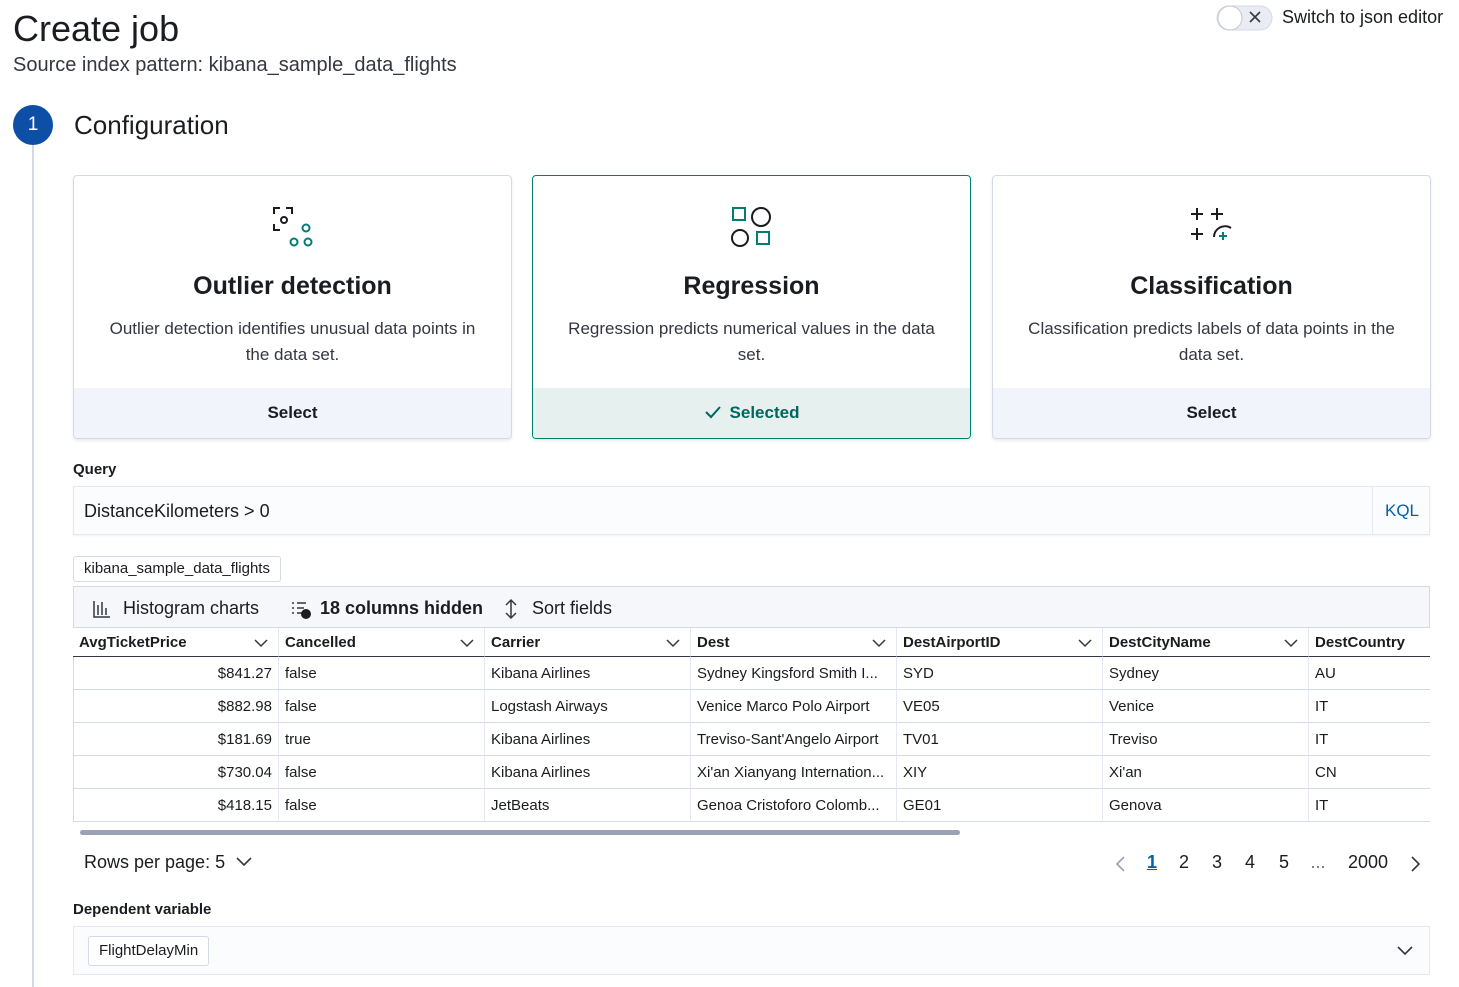 The image size is (1459, 987). What do you see at coordinates (1206, 706) in the screenshot?
I see `table-cell: Venice` at bounding box center [1206, 706].